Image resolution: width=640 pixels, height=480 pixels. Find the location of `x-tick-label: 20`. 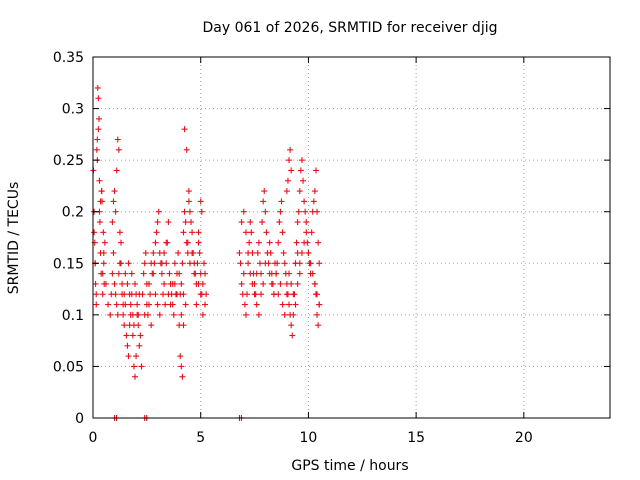

x-tick-label: 20 is located at coordinates (524, 438).